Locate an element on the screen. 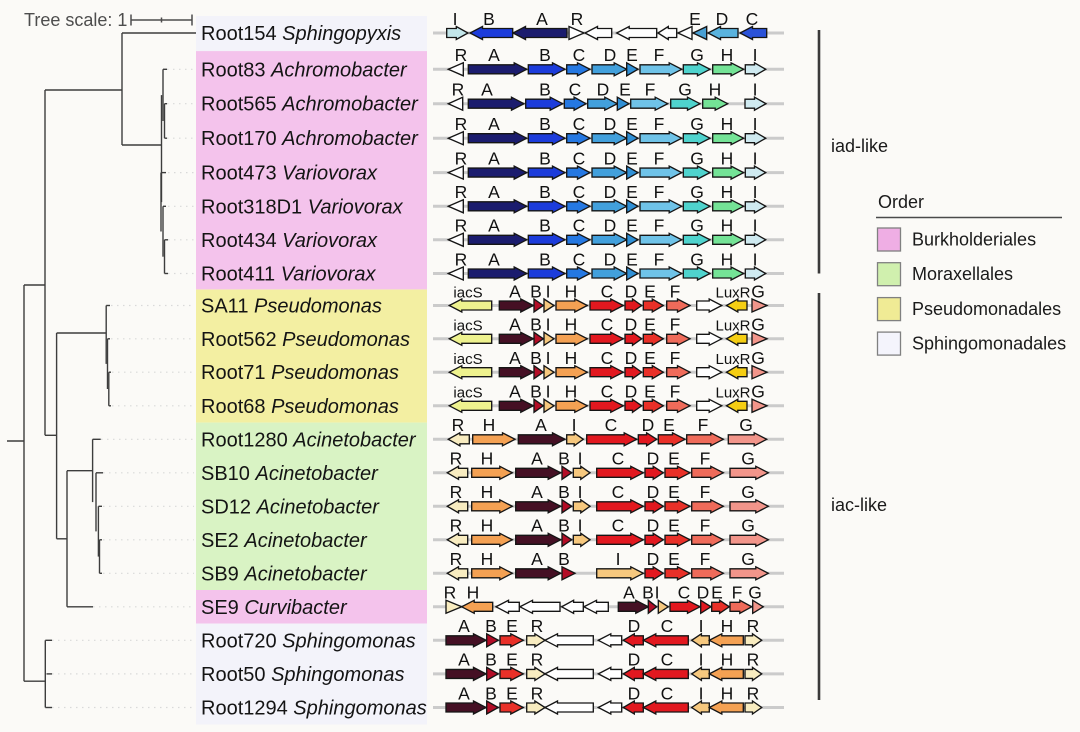 This screenshot has height=732, width=1080. svg-text: SE9 Curvibacter is located at coordinates (274, 608).